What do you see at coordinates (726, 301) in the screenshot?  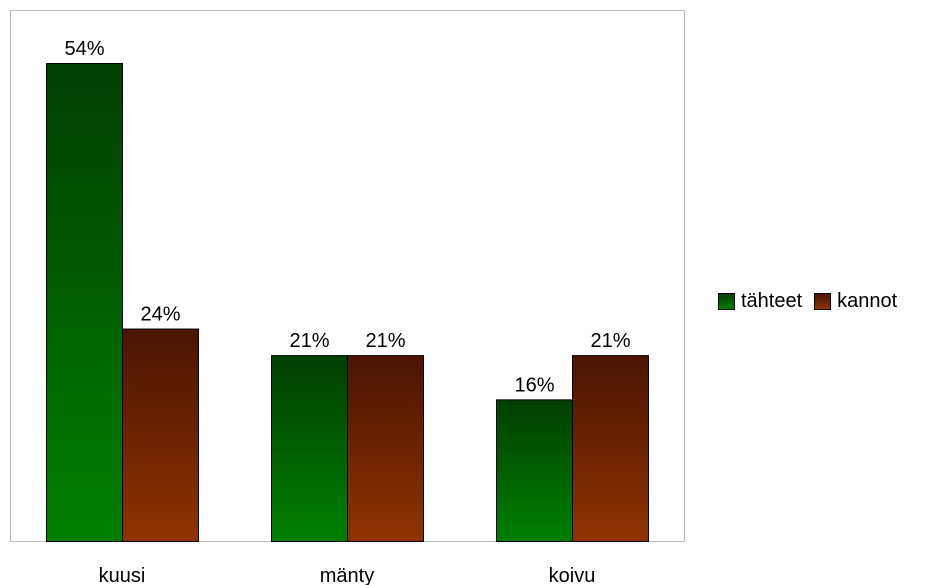 I see `legend-swatch-tahteet` at bounding box center [726, 301].